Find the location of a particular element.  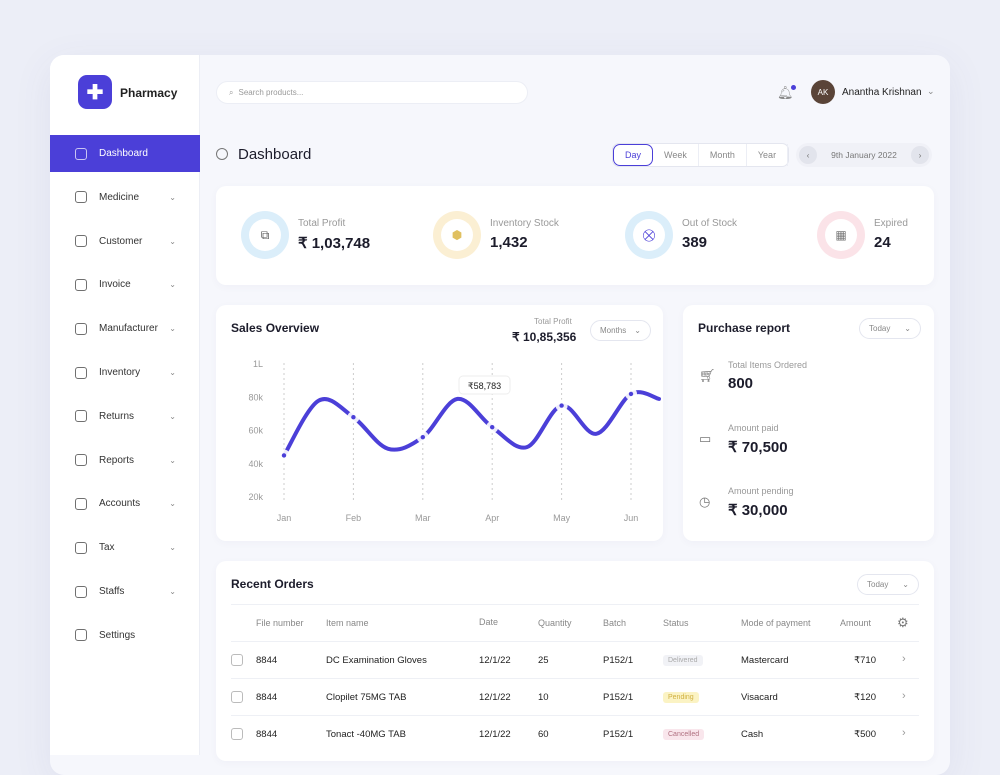

sidebar-item-customer: Customer ⌄ is located at coordinates (125, 241).